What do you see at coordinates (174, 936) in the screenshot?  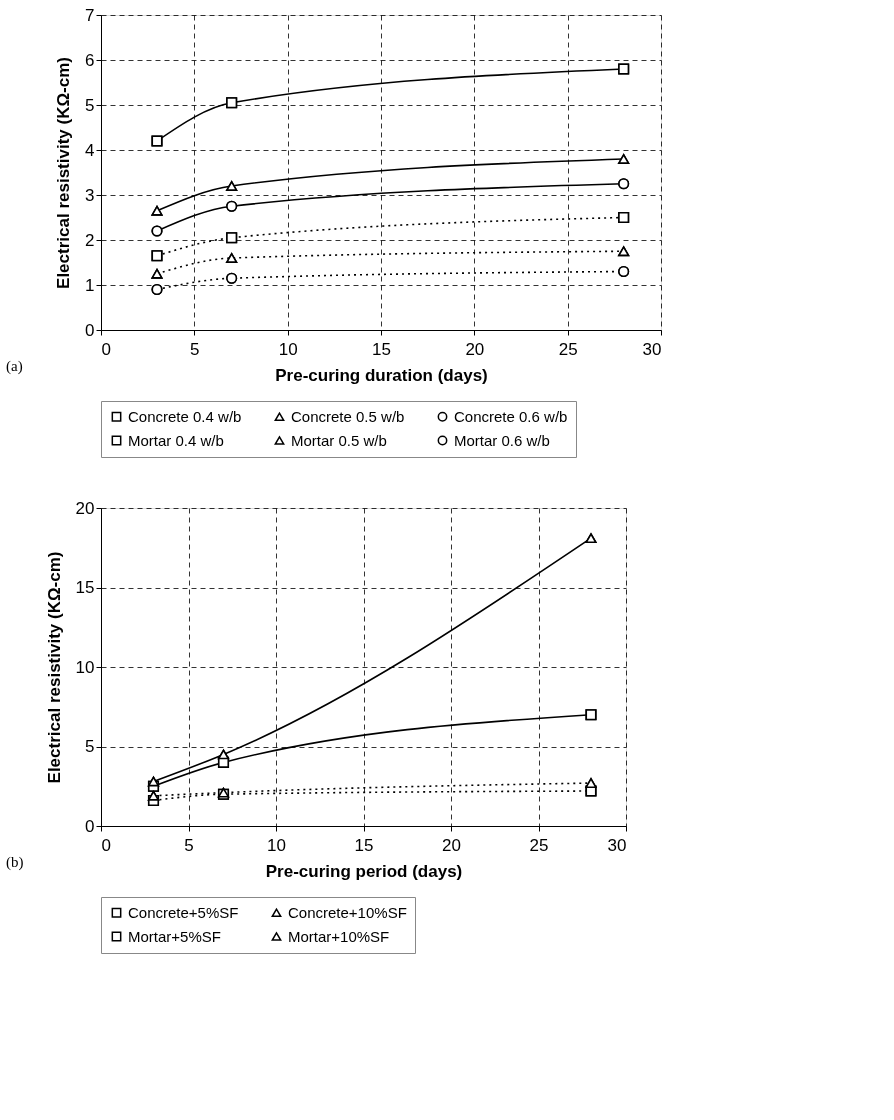 I see `legend-label: Mortar+5%SF` at bounding box center [174, 936].